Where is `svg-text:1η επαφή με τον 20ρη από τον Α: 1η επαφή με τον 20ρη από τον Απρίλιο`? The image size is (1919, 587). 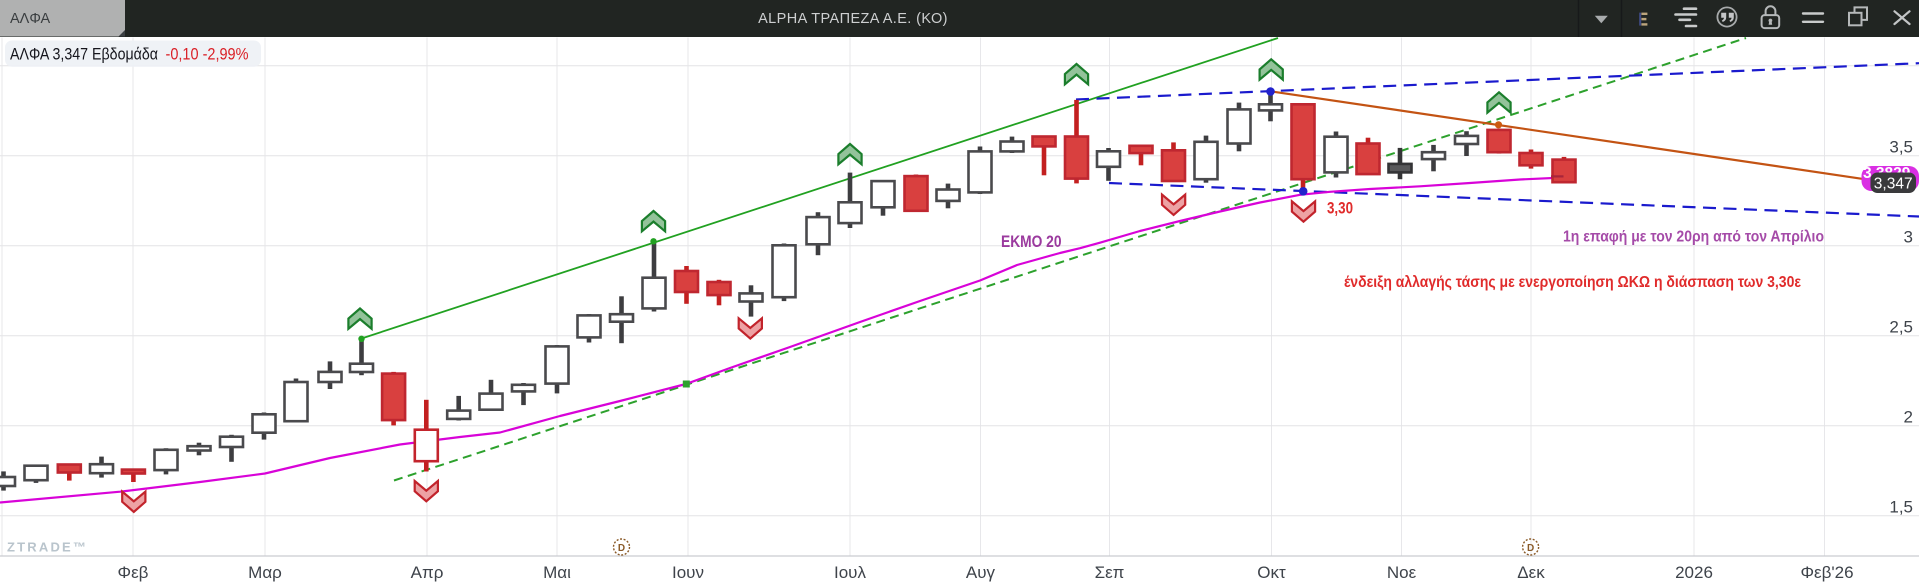 svg-text:1η επαφή με τον 20ρη από τον Α: 1η επαφή με τον 20ρη από τον Απρίλιο is located at coordinates (1693, 237).